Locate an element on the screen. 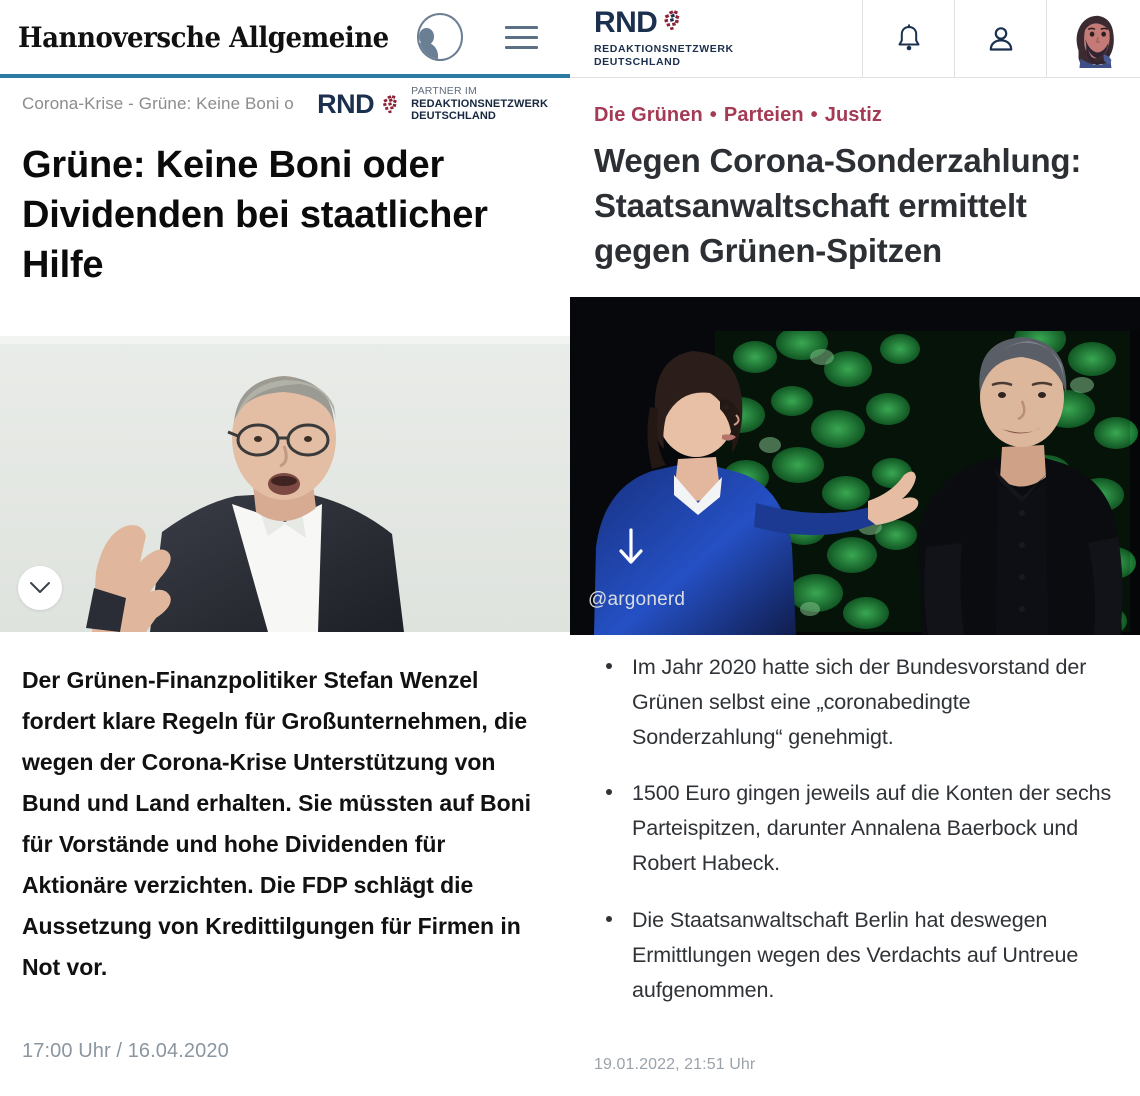 Image resolution: width=1140 pixels, height=1096 pixels. rnd-logo: RND is located at coordinates (716, 38).